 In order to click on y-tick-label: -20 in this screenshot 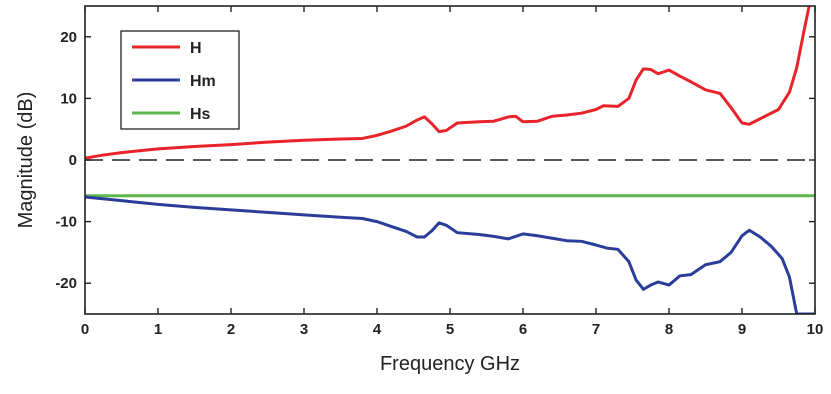, I will do `click(66, 283)`.